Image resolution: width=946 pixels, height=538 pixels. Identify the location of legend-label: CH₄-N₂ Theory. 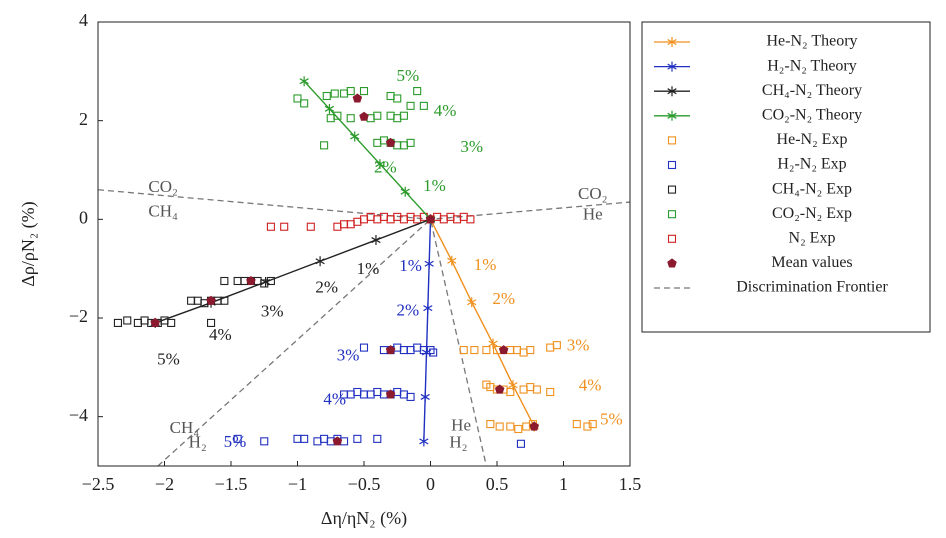
(812, 90).